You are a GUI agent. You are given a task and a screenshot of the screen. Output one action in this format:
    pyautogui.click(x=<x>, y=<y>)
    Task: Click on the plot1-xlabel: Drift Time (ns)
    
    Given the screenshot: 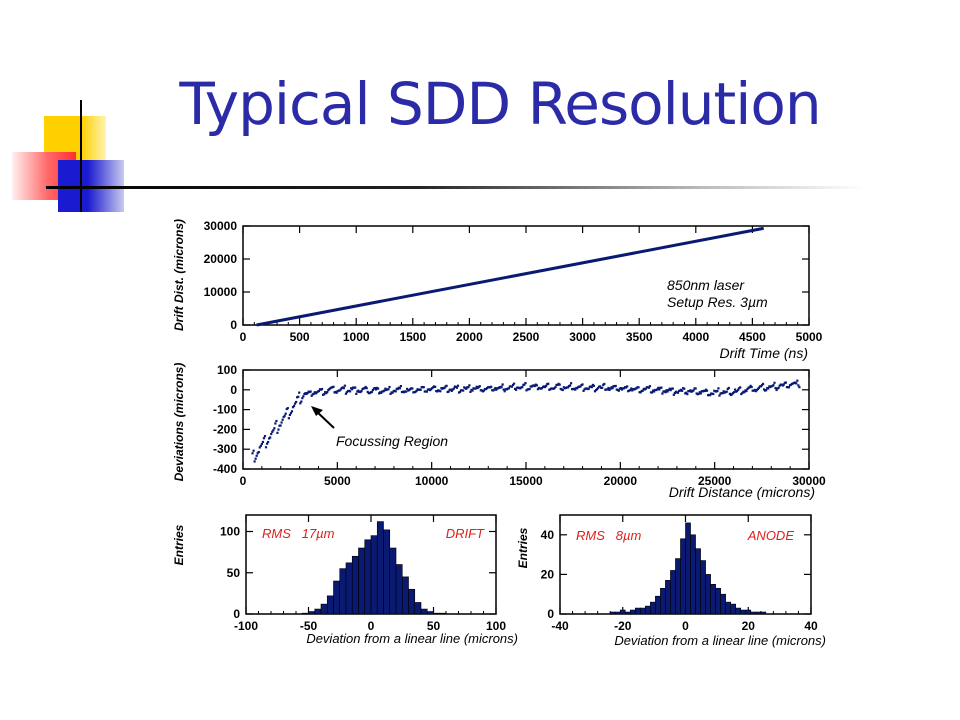 What is the action you would take?
    pyautogui.click(x=763, y=353)
    